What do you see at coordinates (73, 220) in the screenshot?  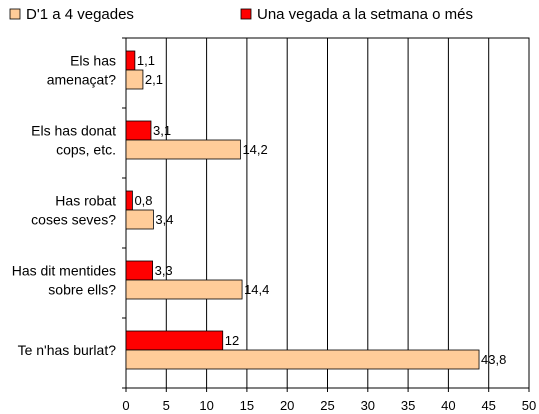 I see `category-label-2-1: coses seves?` at bounding box center [73, 220].